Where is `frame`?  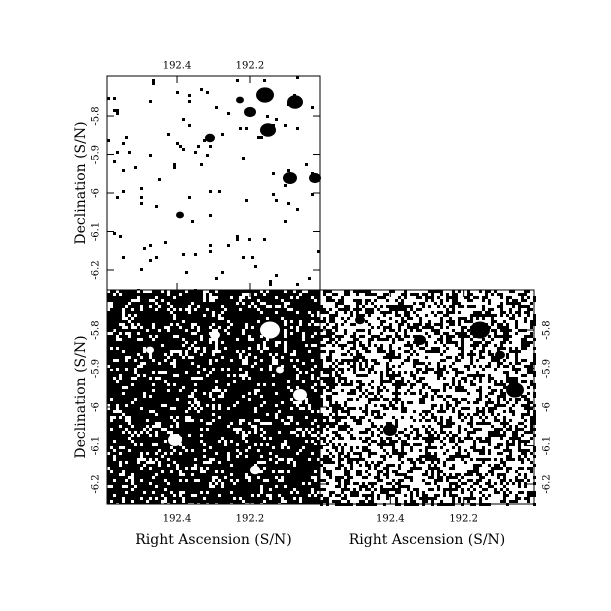 frame is located at coordinates (427, 397).